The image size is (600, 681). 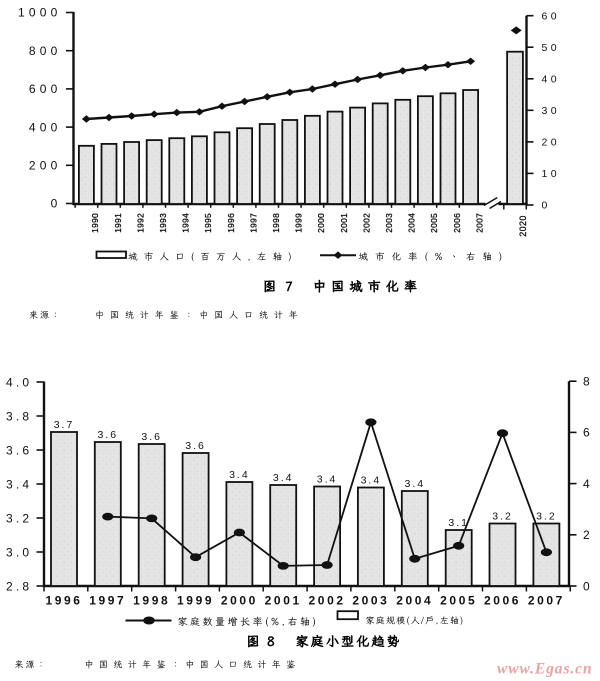 What do you see at coordinates (45, 127) in the screenshot?
I see `svg-text: 400` at bounding box center [45, 127].